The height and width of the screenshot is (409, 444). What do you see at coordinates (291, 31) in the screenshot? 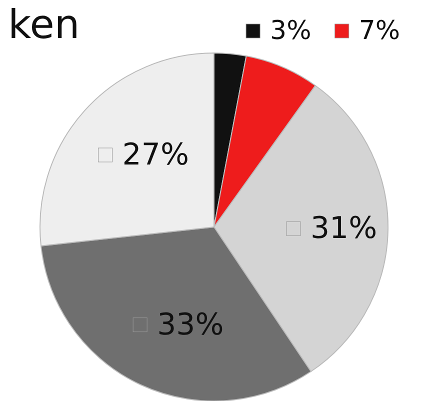
I see `data-label: 3%` at bounding box center [291, 31].